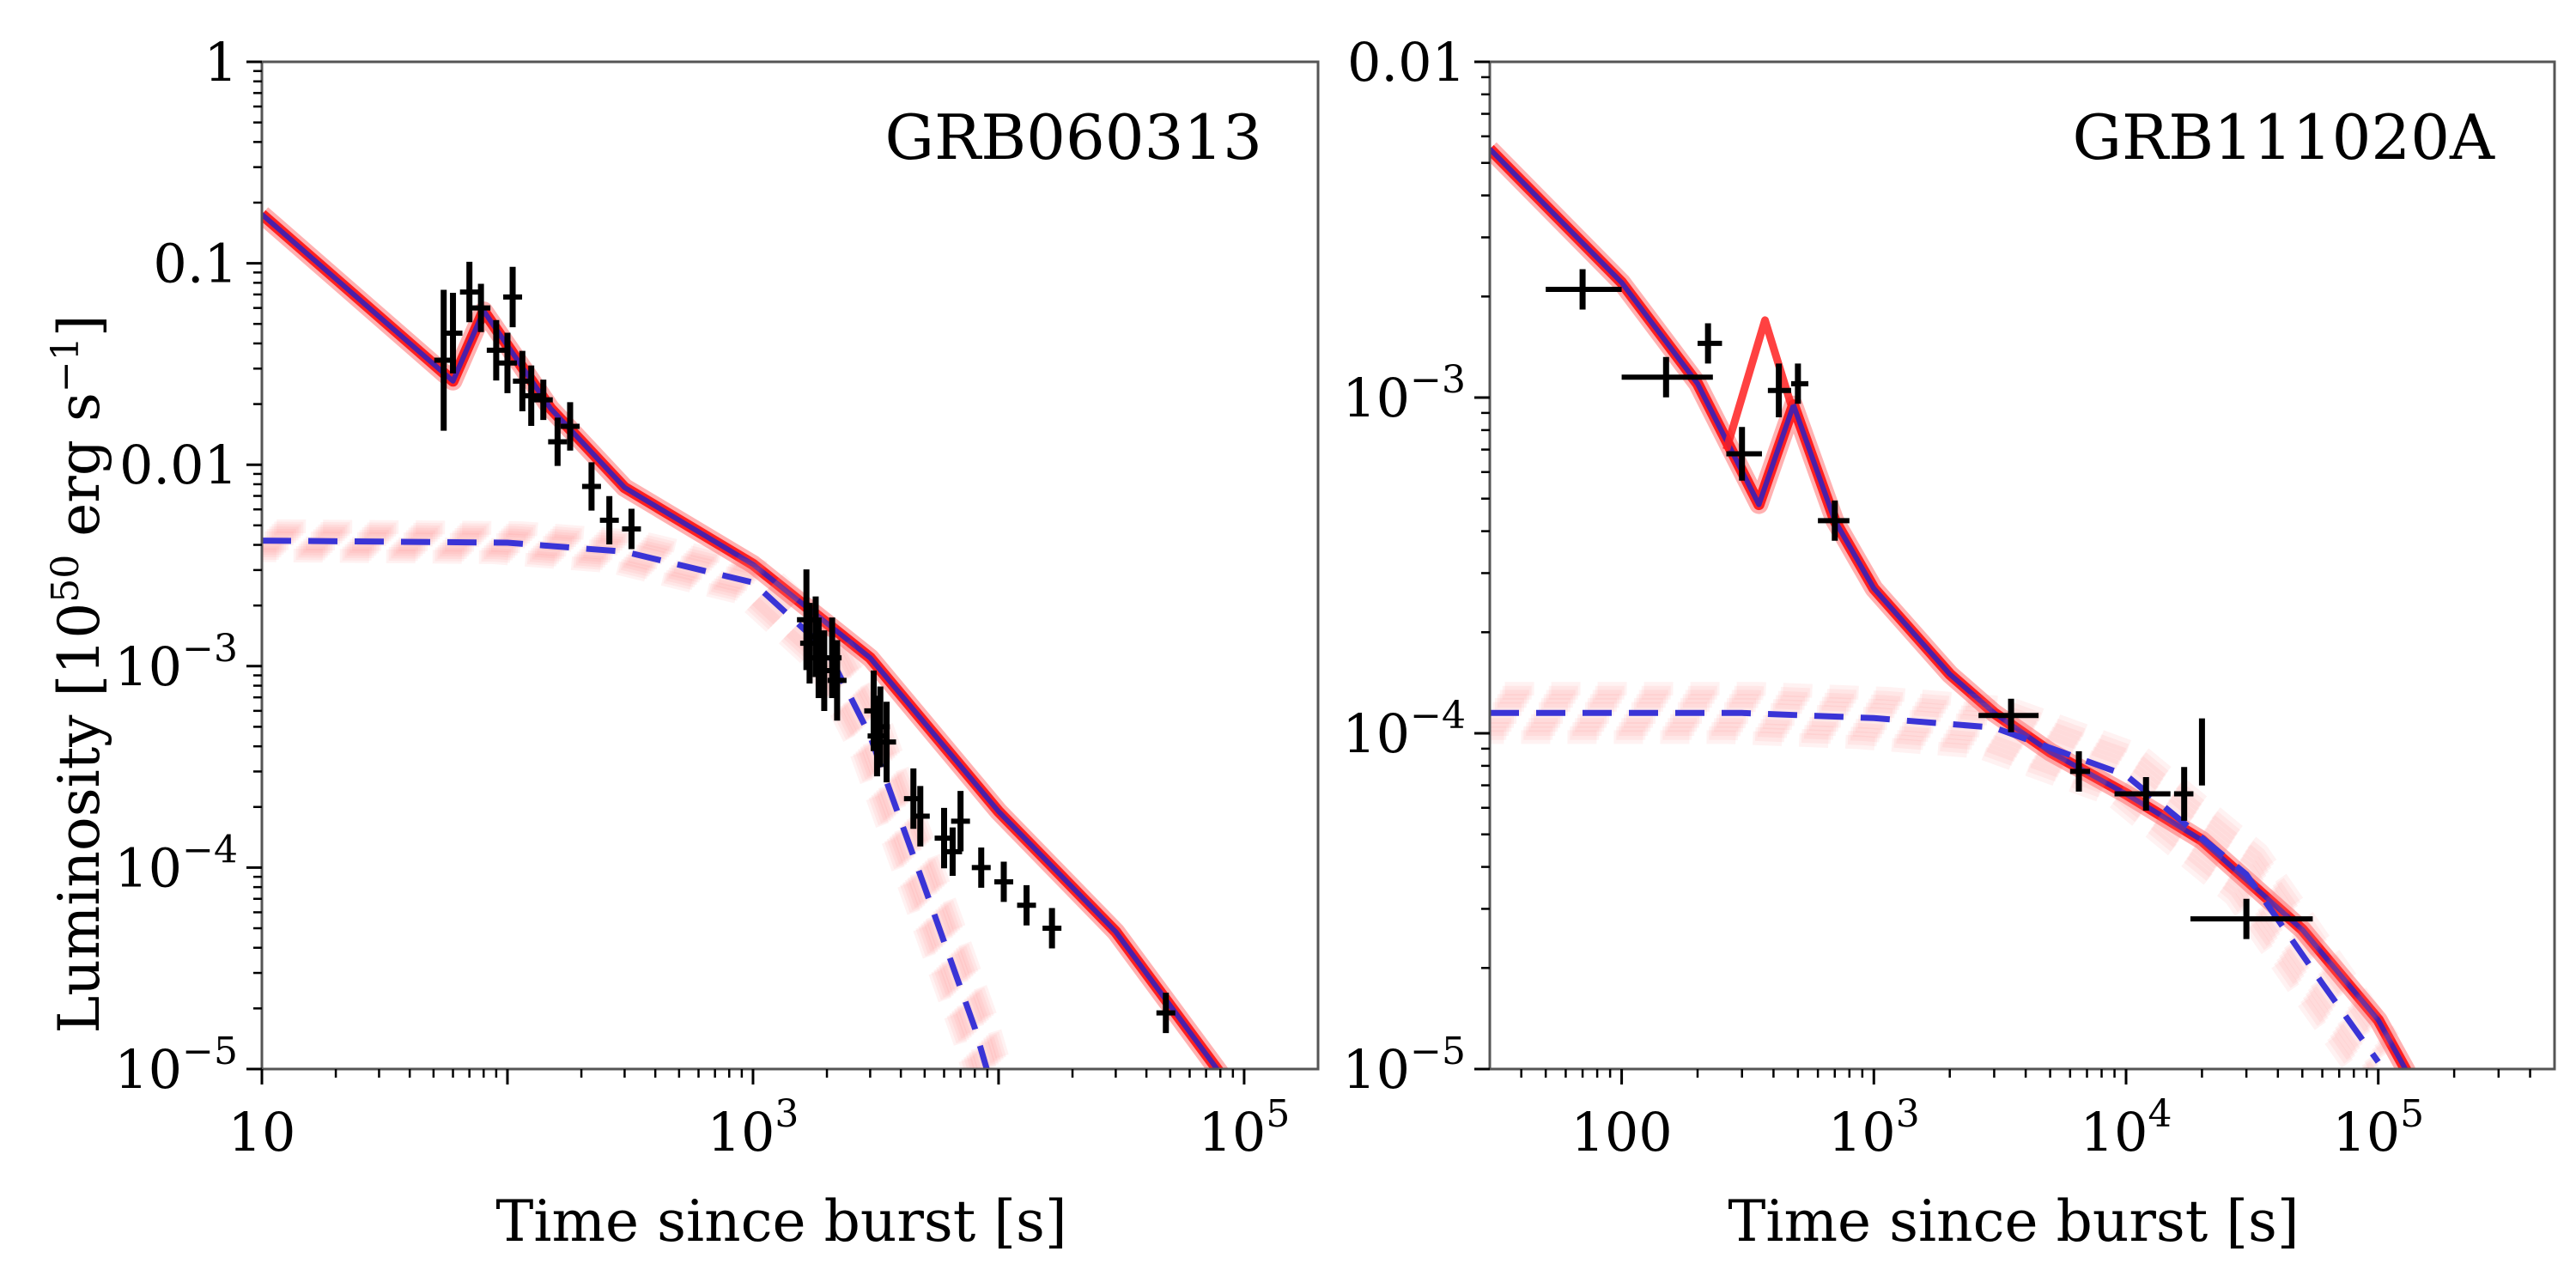 The image size is (2576, 1288). I want to click on x-tick-label: 100, so click(1621, 1132).